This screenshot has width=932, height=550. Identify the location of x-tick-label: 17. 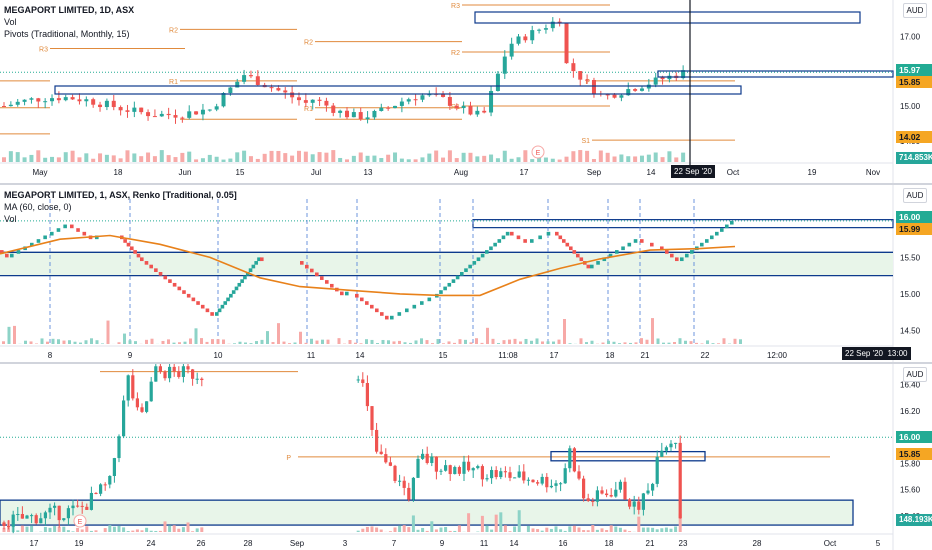
(524, 172).